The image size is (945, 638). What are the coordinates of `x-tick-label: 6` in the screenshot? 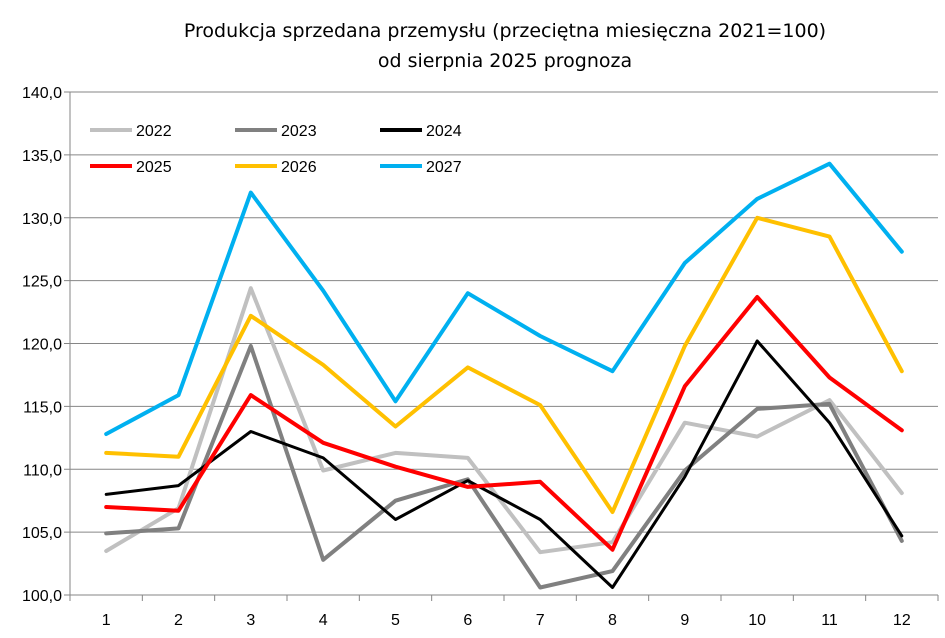 It's located at (467, 620).